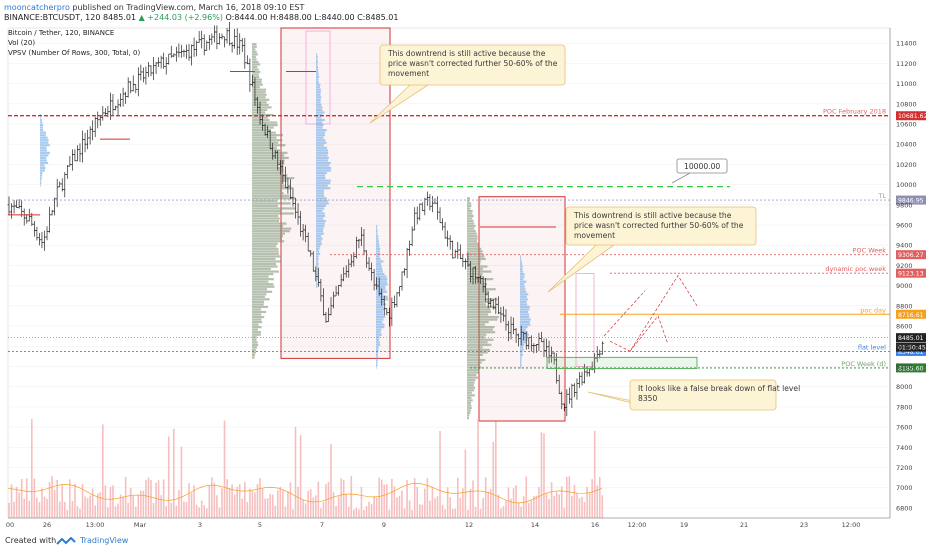  What do you see at coordinates (653, 313) in the screenshot?
I see `projection-path` at bounding box center [653, 313].